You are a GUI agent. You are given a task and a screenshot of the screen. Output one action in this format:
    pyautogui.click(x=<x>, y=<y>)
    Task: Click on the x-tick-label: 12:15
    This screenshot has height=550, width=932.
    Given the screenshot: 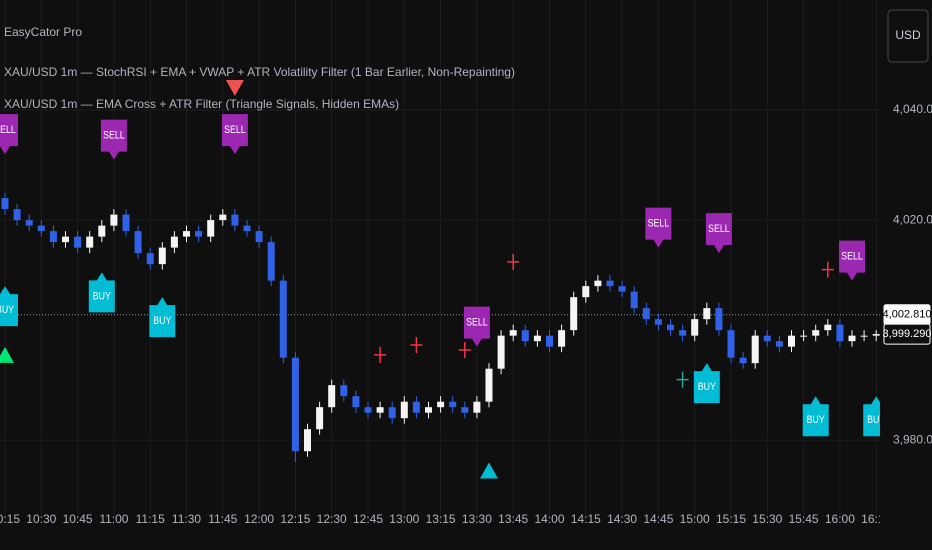 What is the action you would take?
    pyautogui.click(x=295, y=519)
    